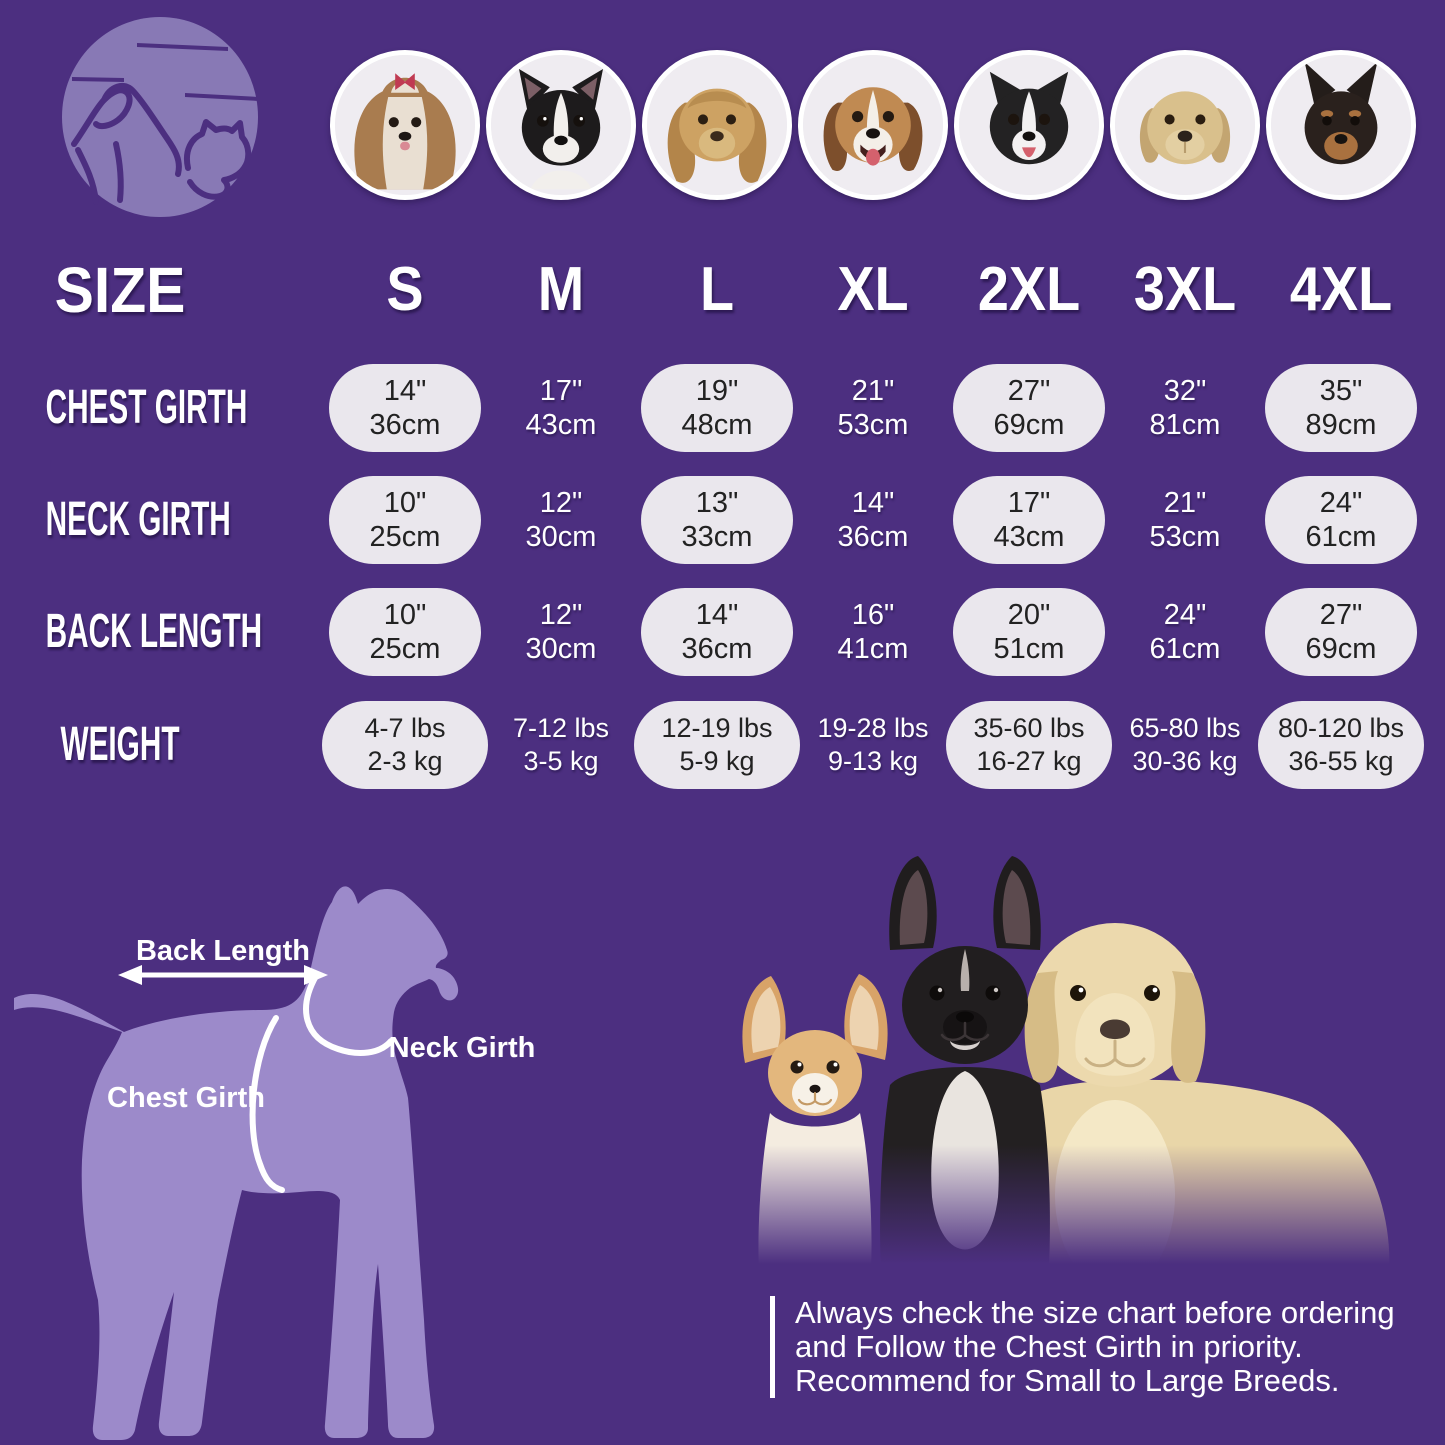  I want to click on cell-back-length-3xl: 24" 61cm, so click(1185, 632).